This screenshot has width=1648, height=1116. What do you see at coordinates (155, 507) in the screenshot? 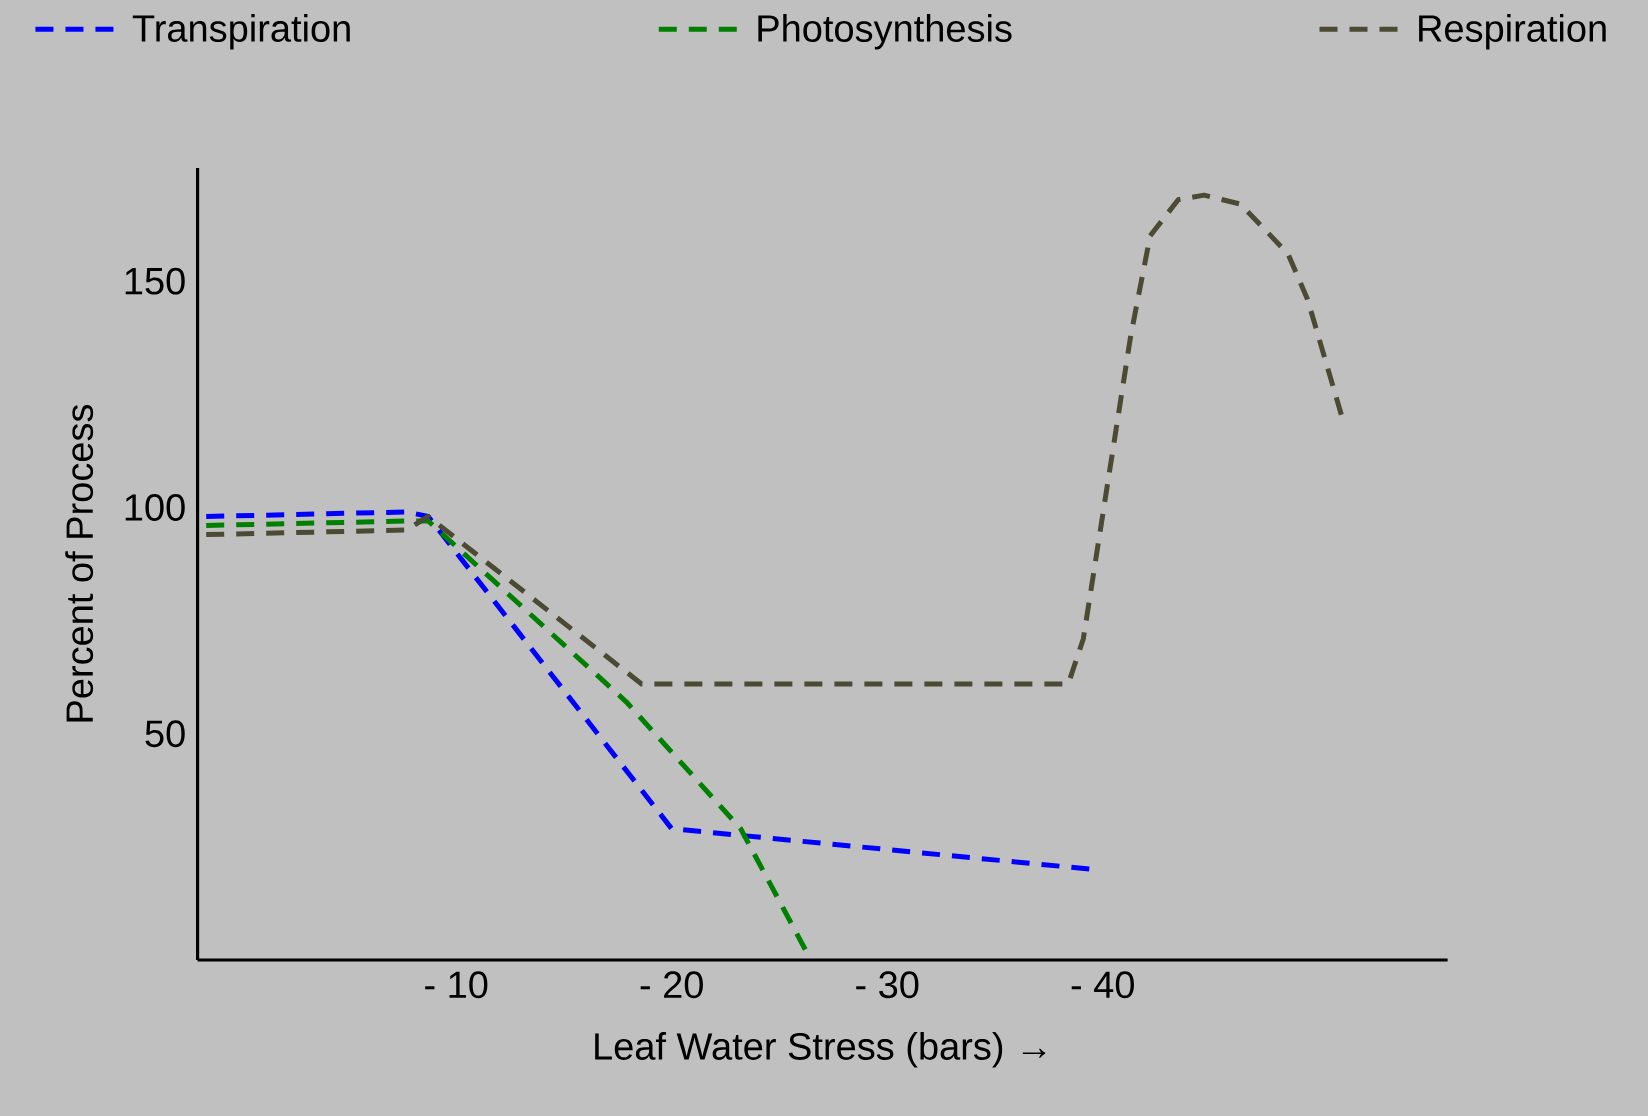
I see `y-tick-label: 100` at bounding box center [155, 507].